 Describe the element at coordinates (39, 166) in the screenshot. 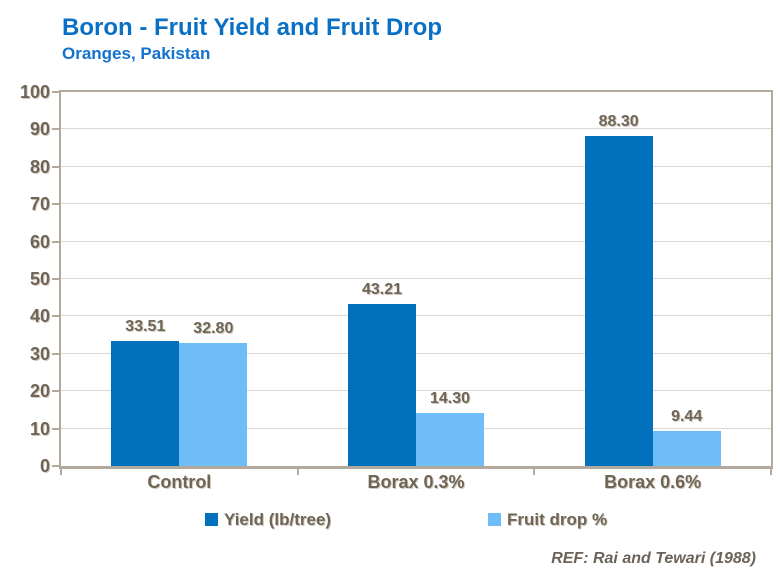

I see `y-tick-label: 80` at that location.